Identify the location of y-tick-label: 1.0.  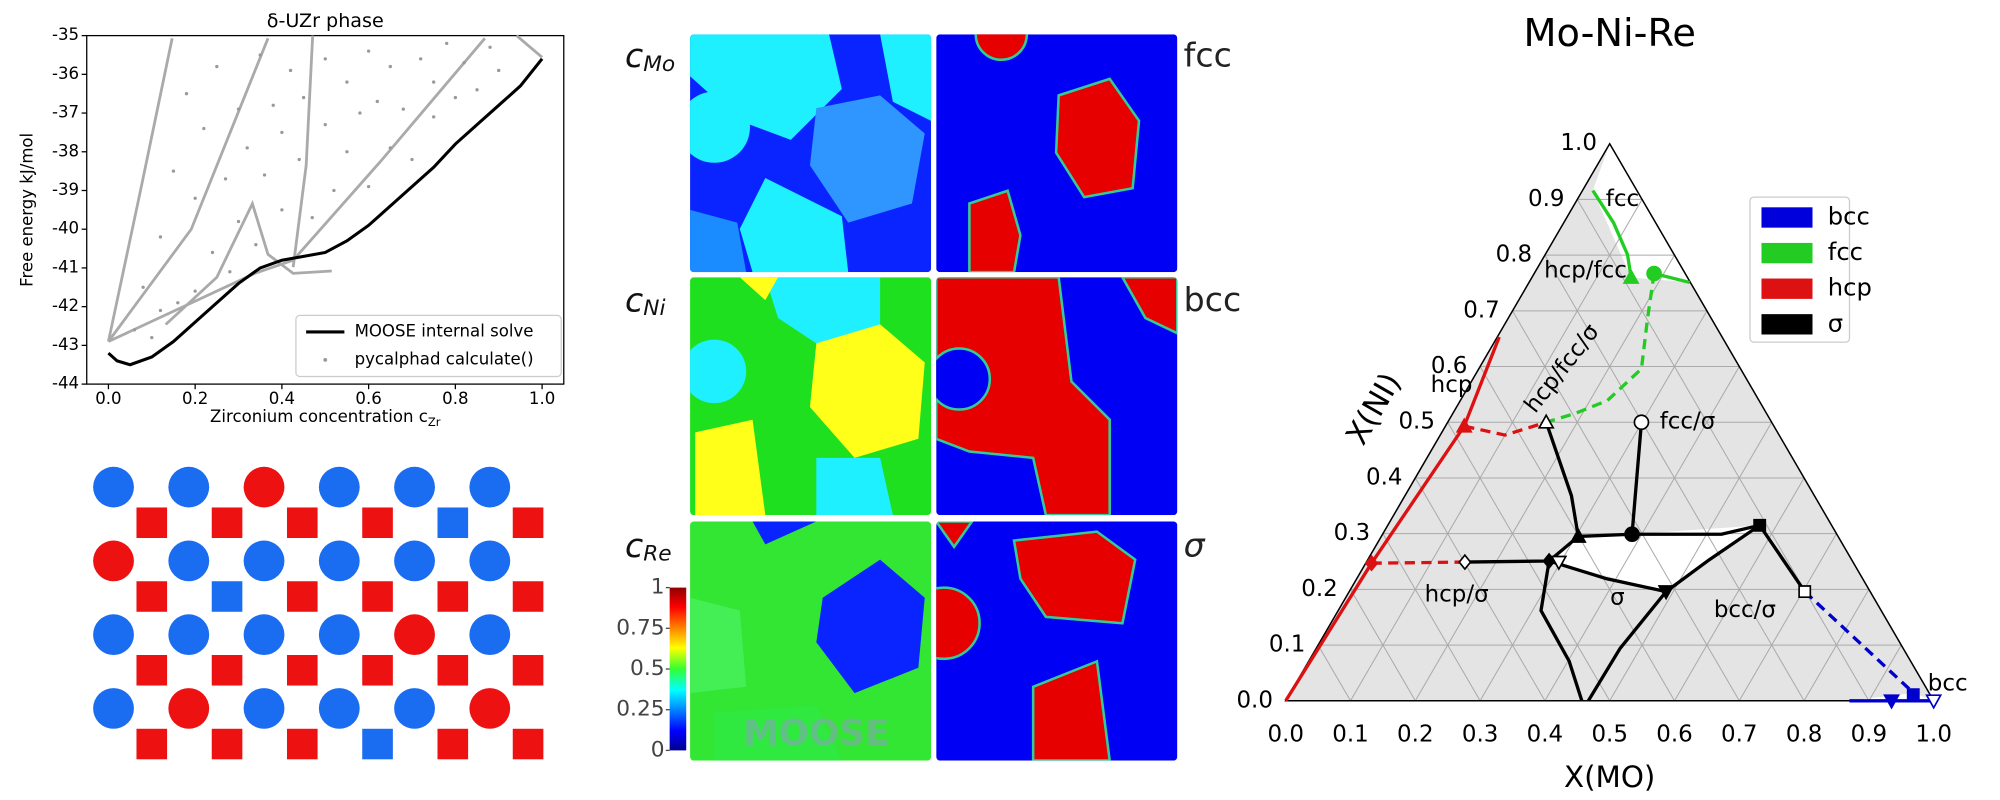
(1578, 143).